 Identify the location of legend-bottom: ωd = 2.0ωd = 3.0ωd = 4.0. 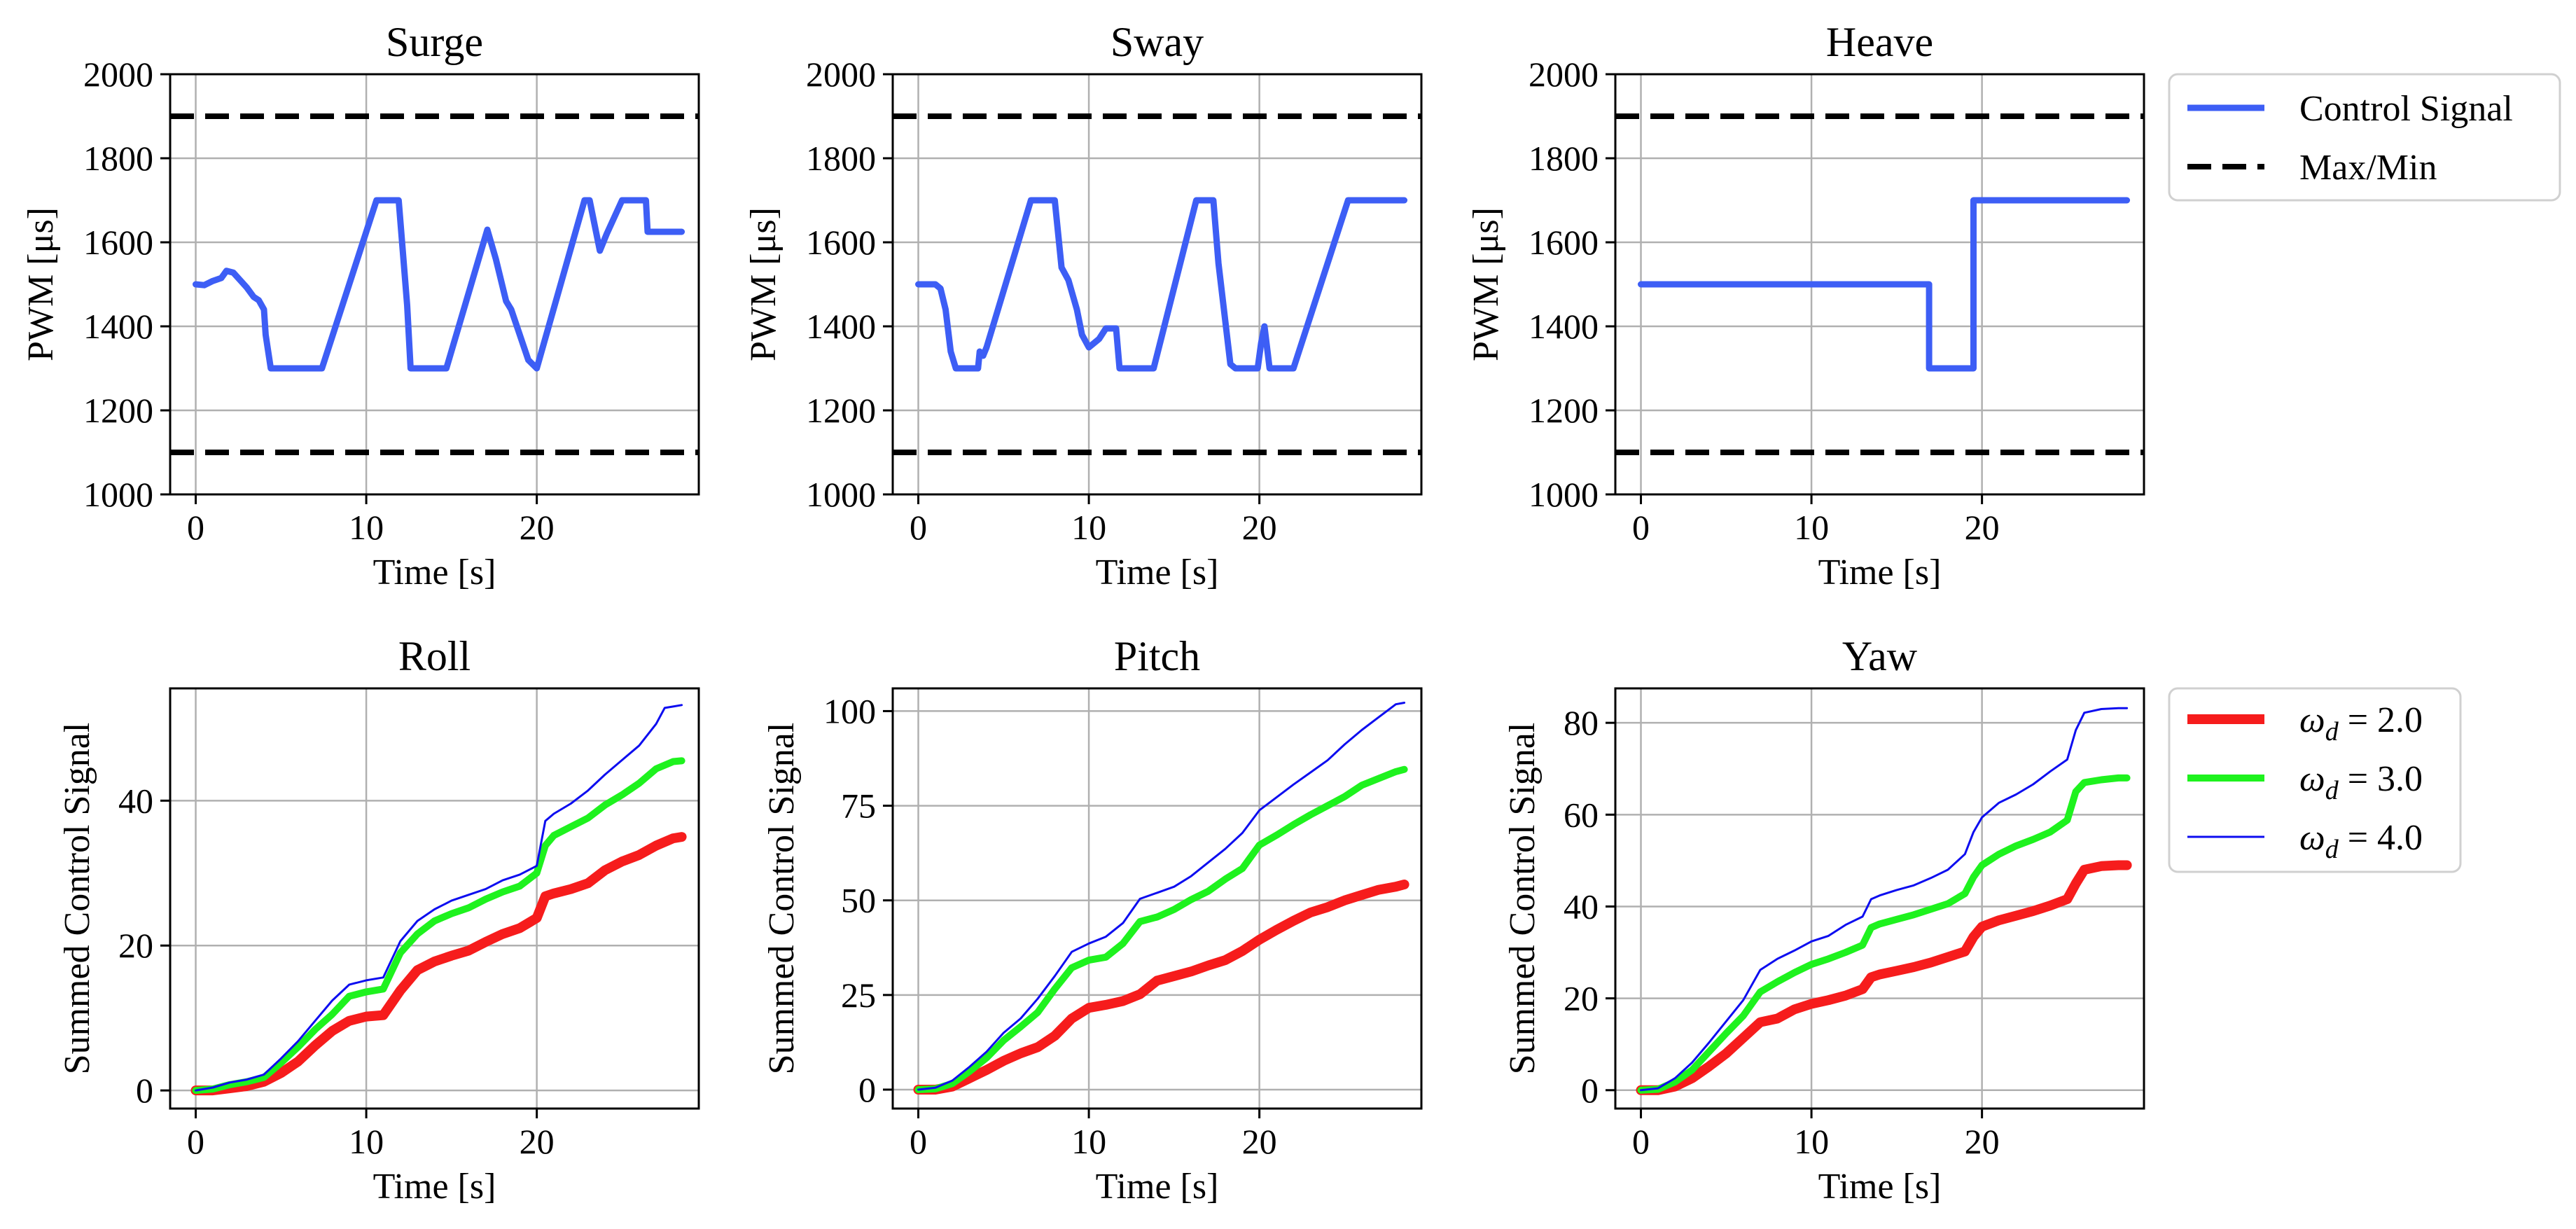
(2315, 780).